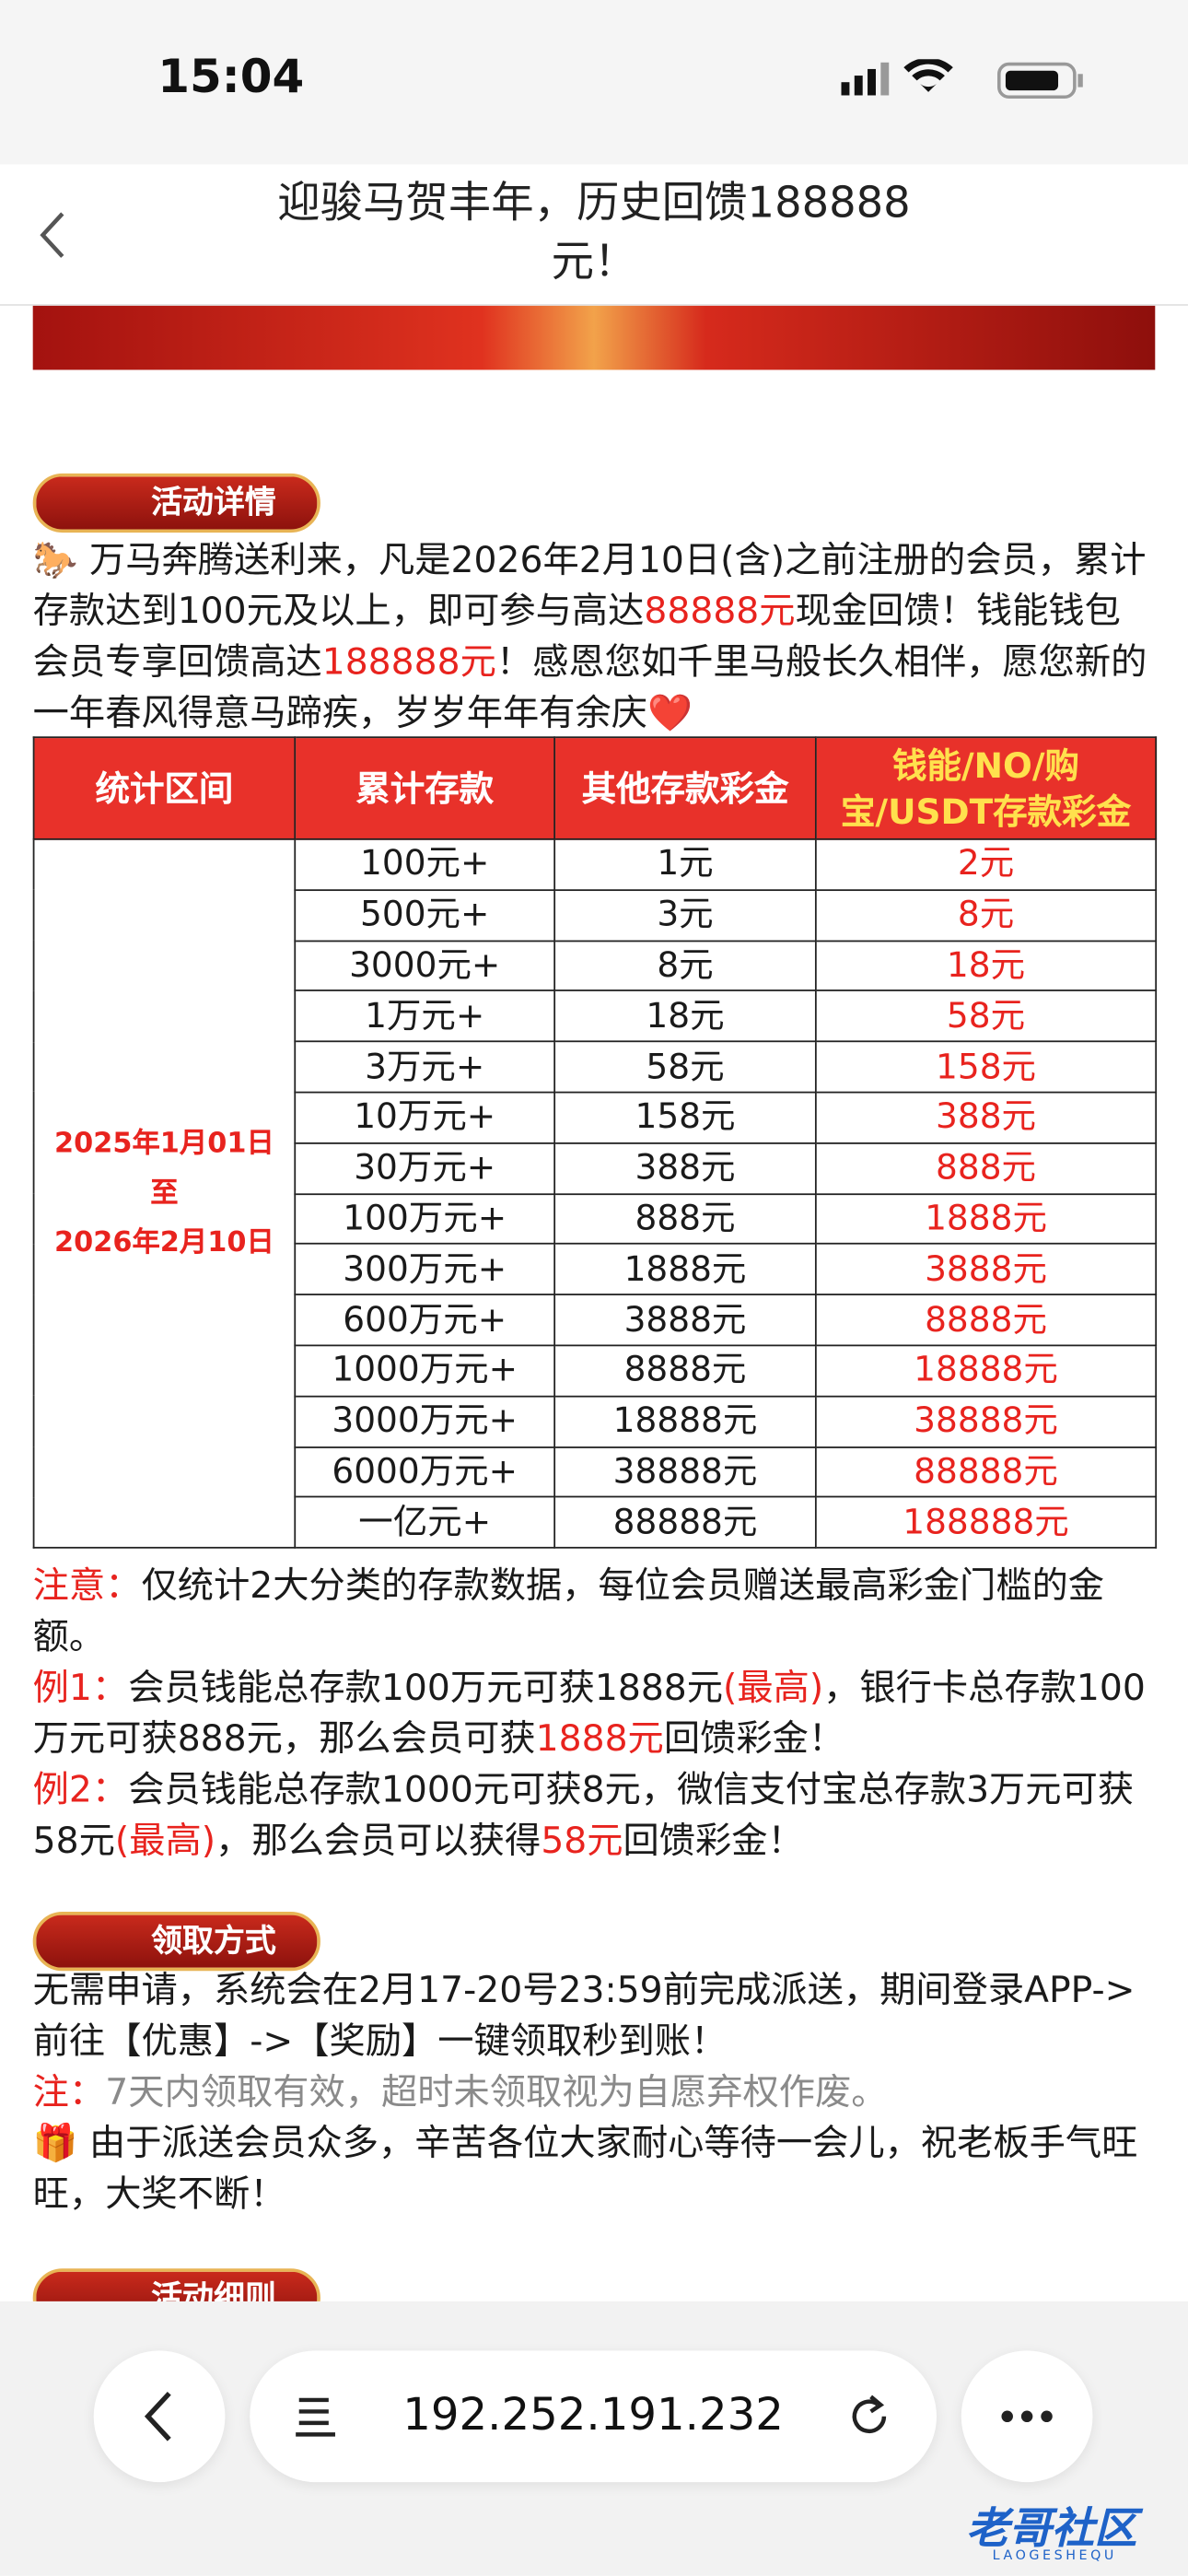  I want to click on text-segment: 例1：, so click(80, 1689).